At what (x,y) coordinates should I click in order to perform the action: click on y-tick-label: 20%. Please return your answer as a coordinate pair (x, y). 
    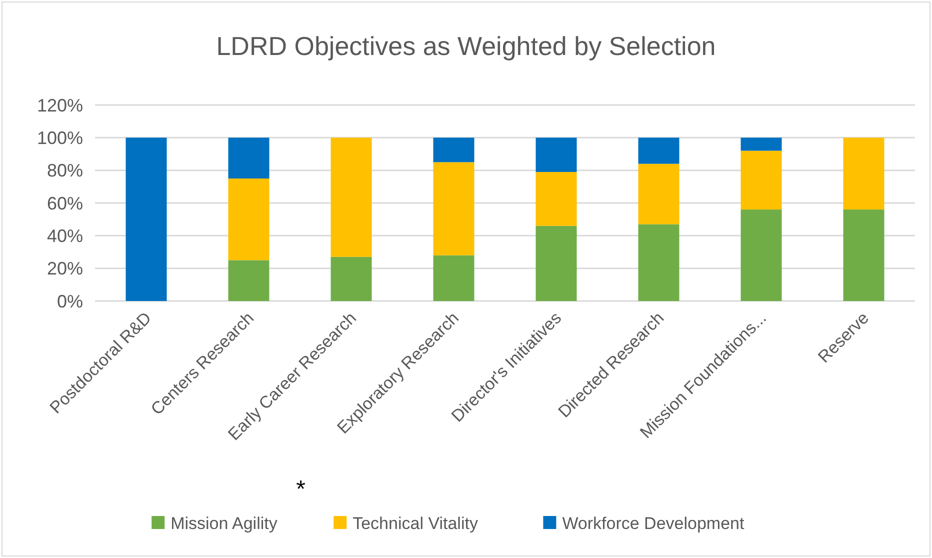
    Looking at the image, I should click on (64, 268).